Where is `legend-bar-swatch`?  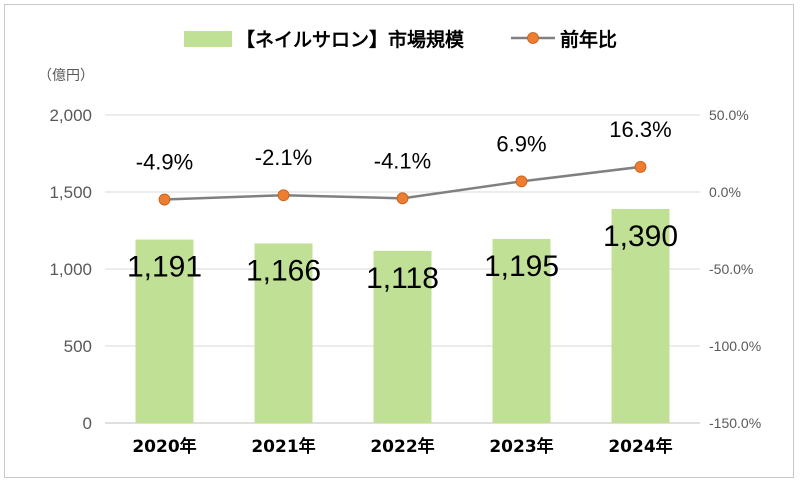
legend-bar-swatch is located at coordinates (208, 39).